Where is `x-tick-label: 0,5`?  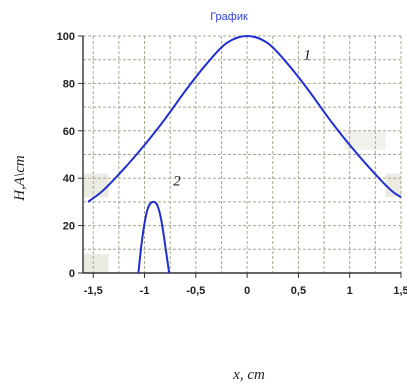
x-tick-label: 0,5 is located at coordinates (298, 291).